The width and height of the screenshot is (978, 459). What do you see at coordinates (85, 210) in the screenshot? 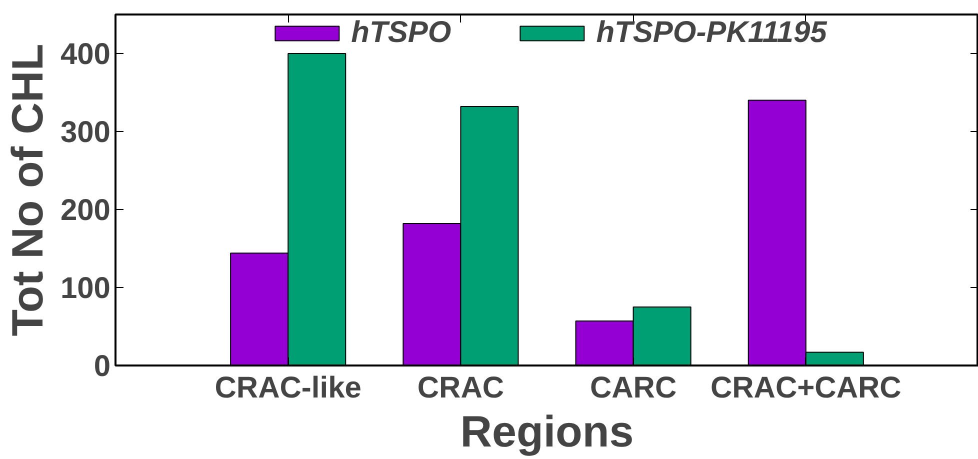
I see `y-tick-label: 200` at bounding box center [85, 210].